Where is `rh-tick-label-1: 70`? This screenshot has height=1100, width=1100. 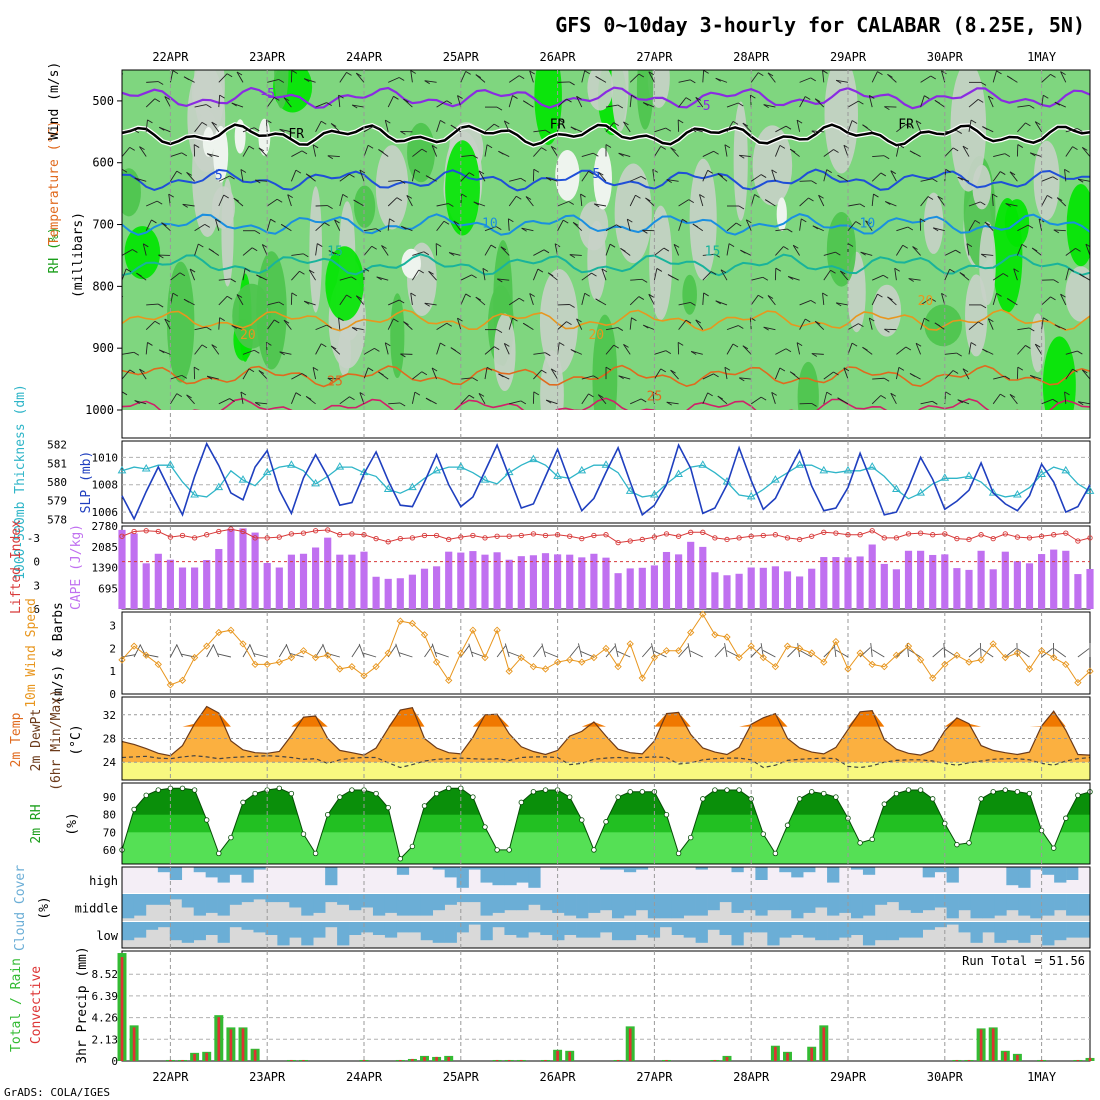
rh-tick-label-1: 70 is located at coordinates (109, 832).